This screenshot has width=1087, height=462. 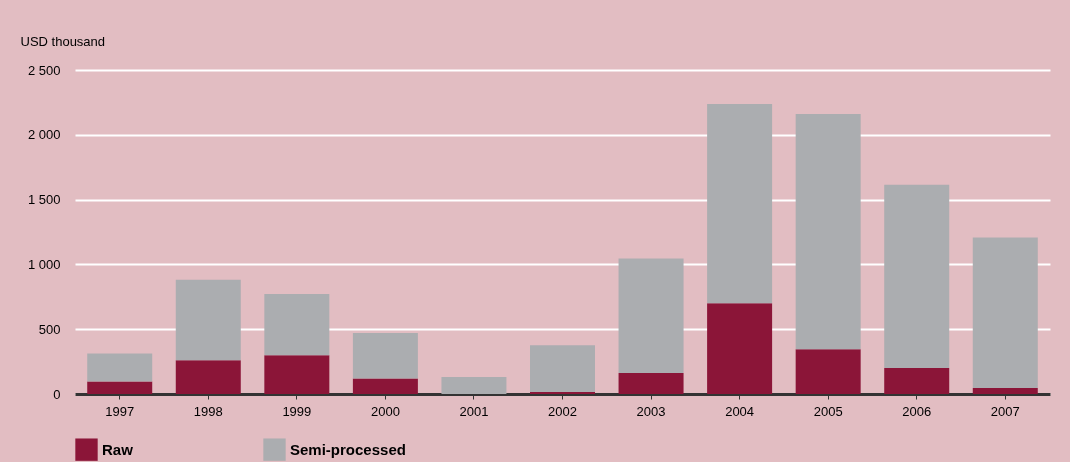 I want to click on x-tick-label: 1998, so click(x=208, y=411).